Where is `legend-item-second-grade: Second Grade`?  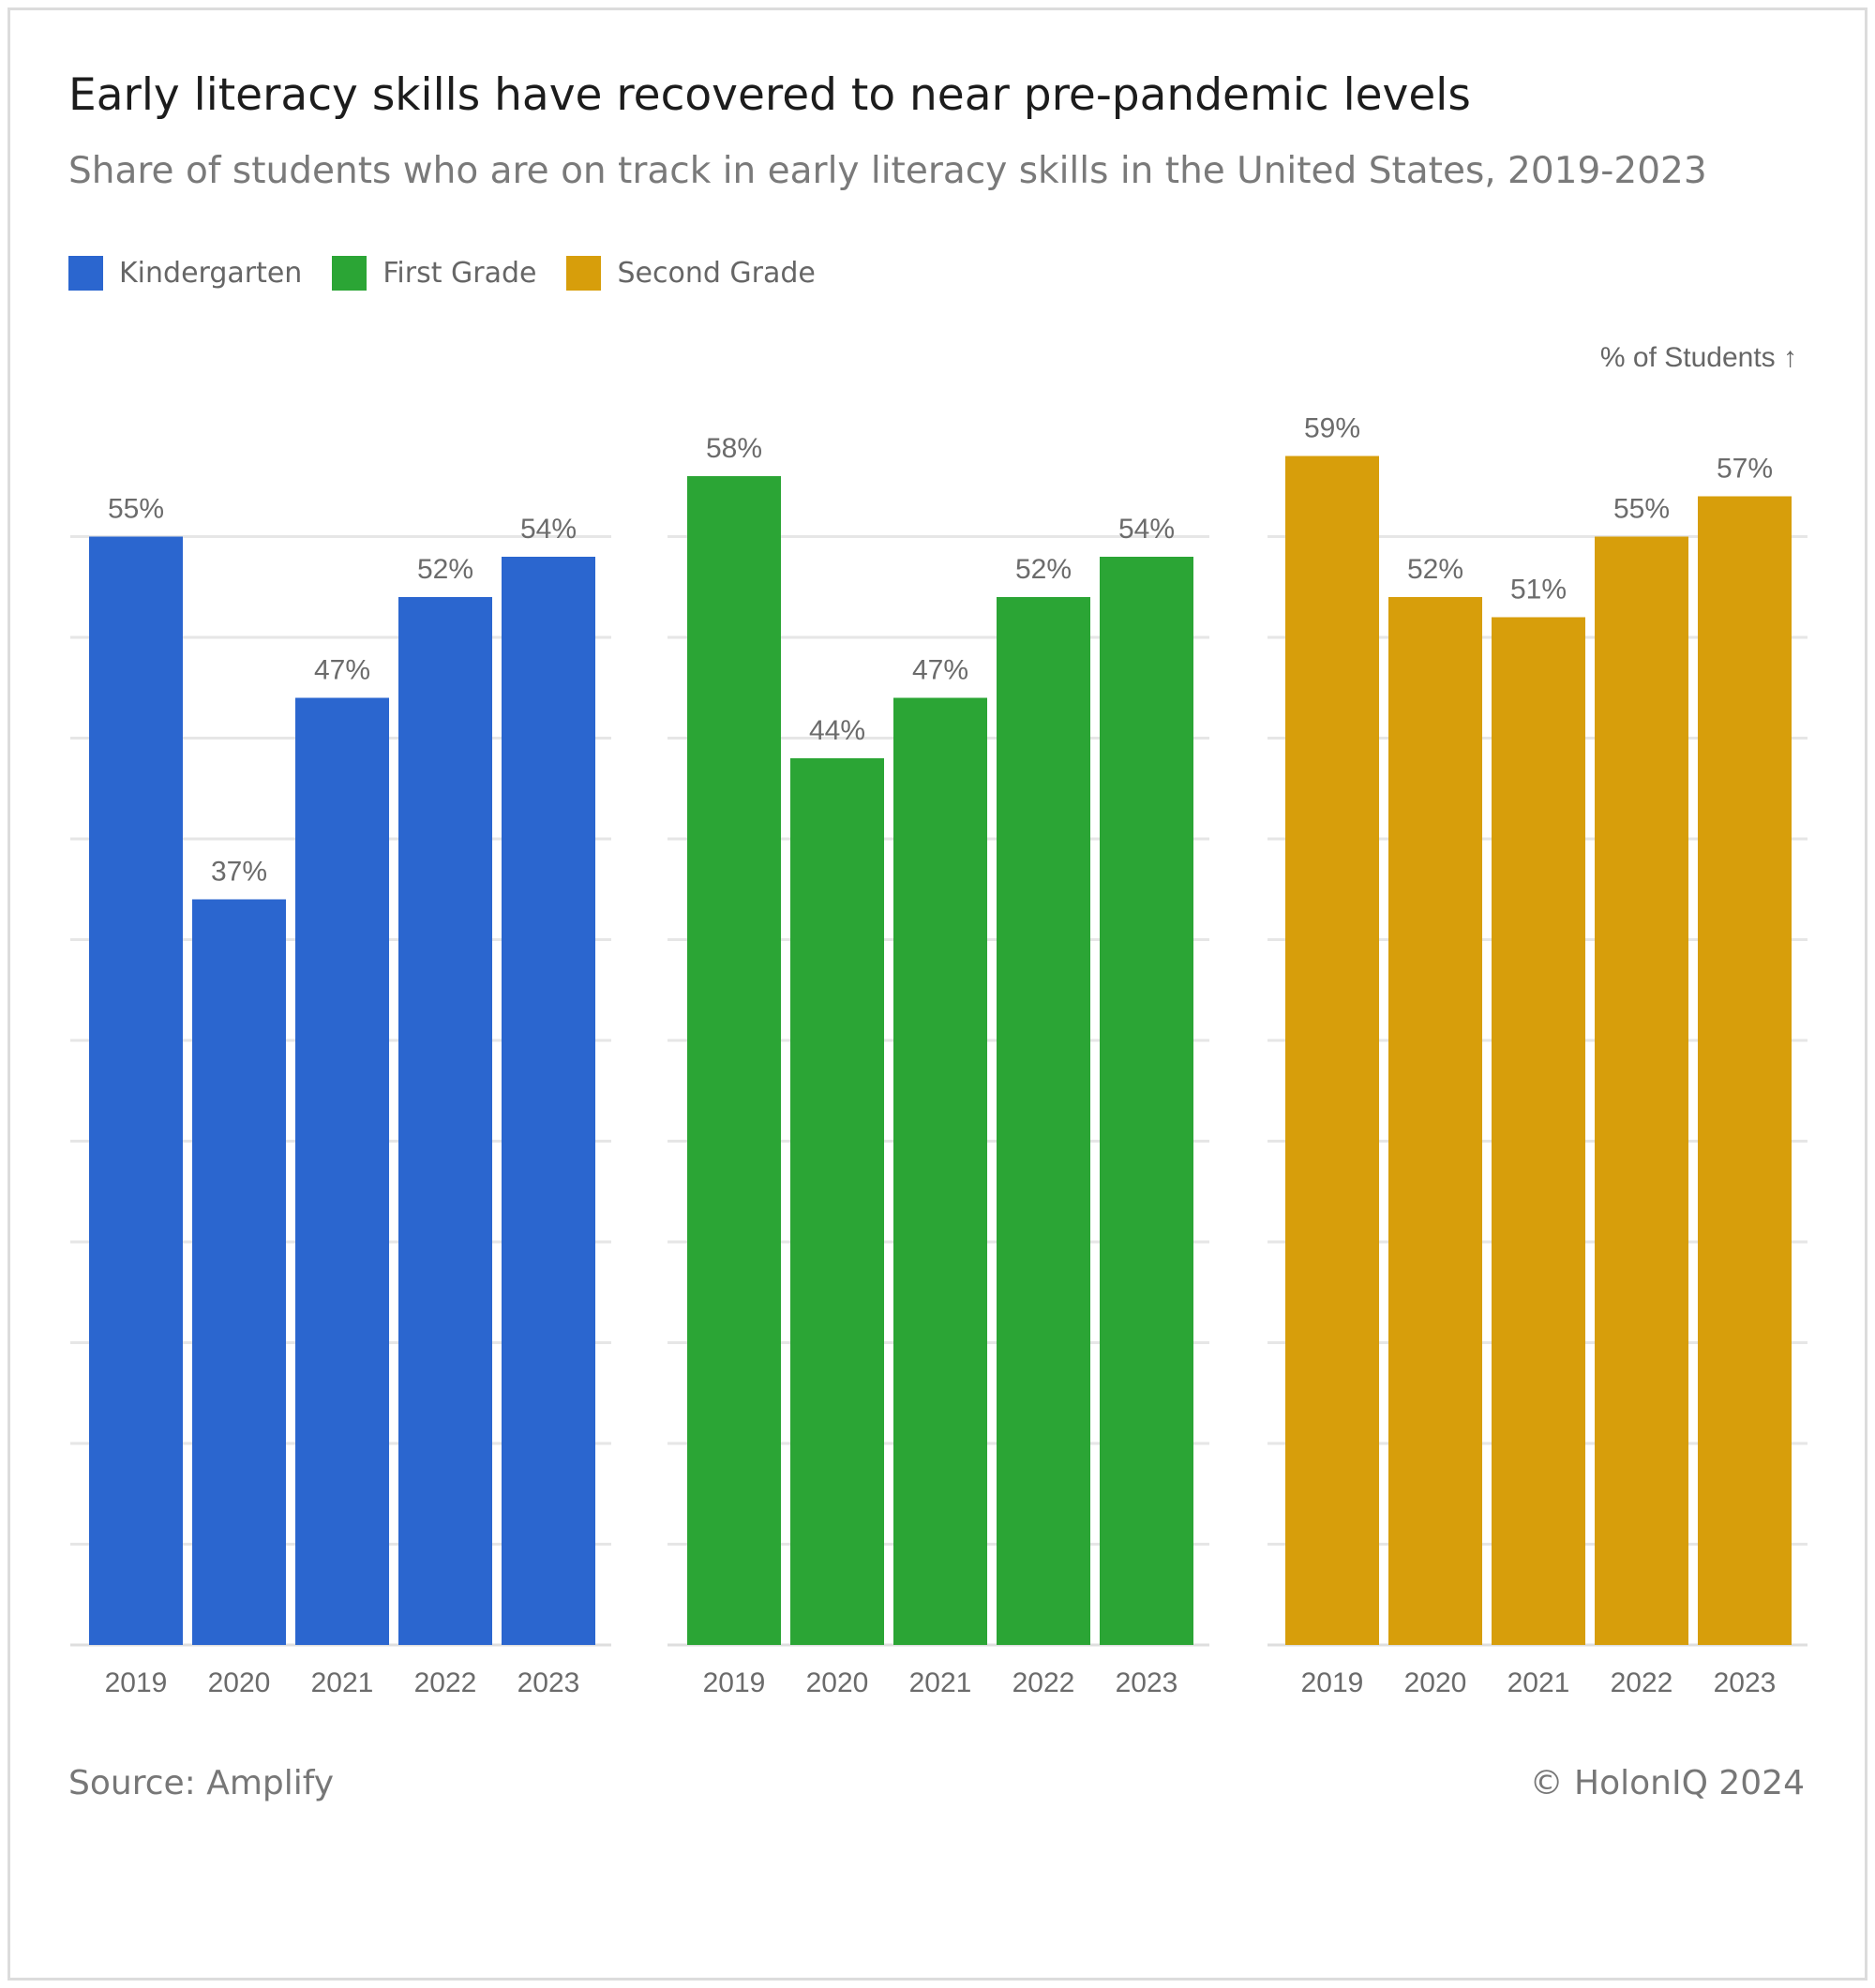 legend-item-second-grade: Second Grade is located at coordinates (691, 273).